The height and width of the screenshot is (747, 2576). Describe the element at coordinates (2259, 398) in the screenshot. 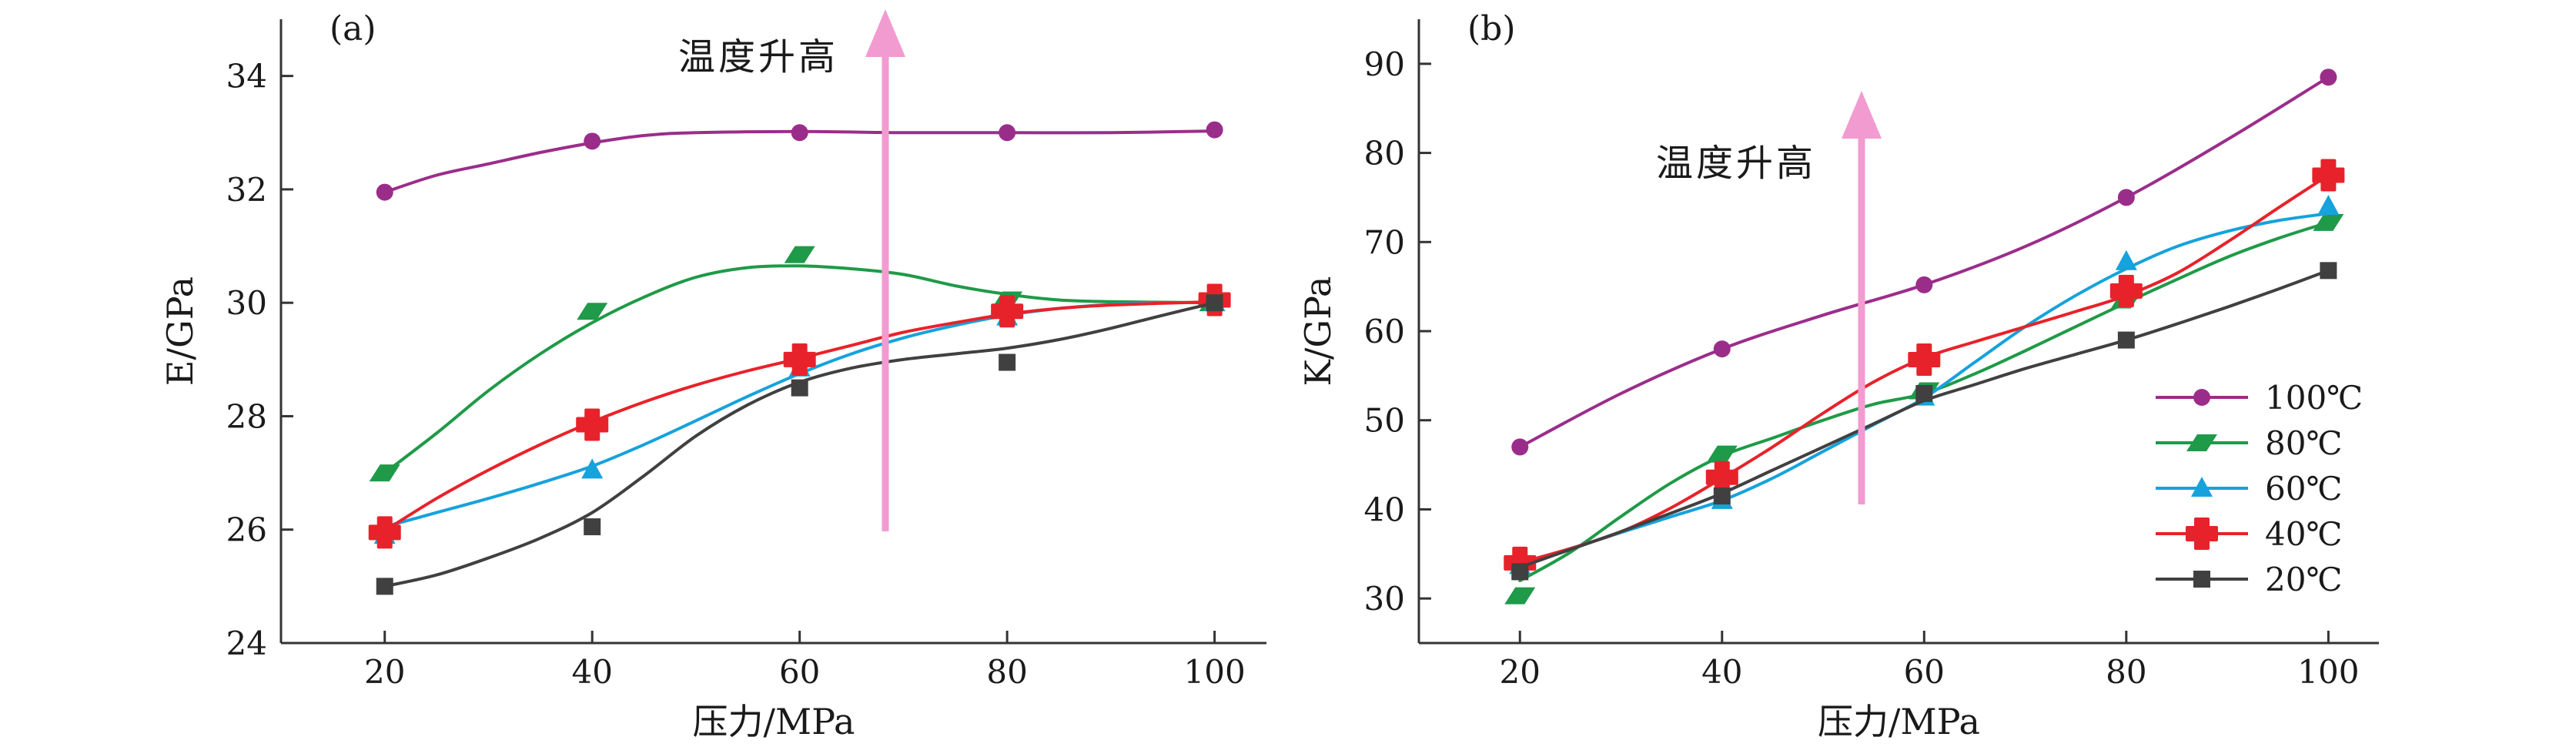

I see `legend-item: 100℃` at that location.